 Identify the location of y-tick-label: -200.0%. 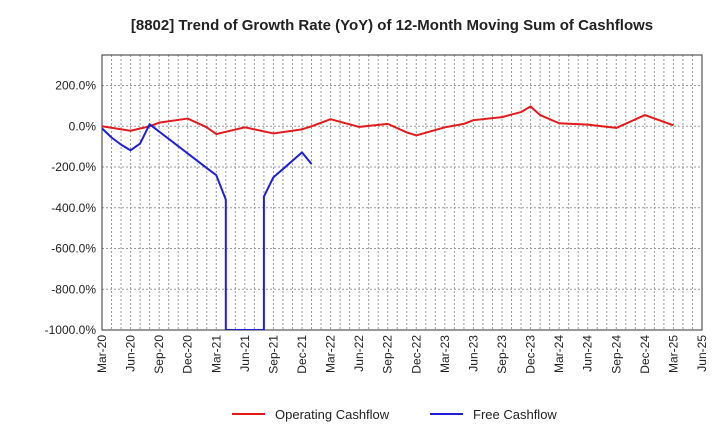
(73, 167).